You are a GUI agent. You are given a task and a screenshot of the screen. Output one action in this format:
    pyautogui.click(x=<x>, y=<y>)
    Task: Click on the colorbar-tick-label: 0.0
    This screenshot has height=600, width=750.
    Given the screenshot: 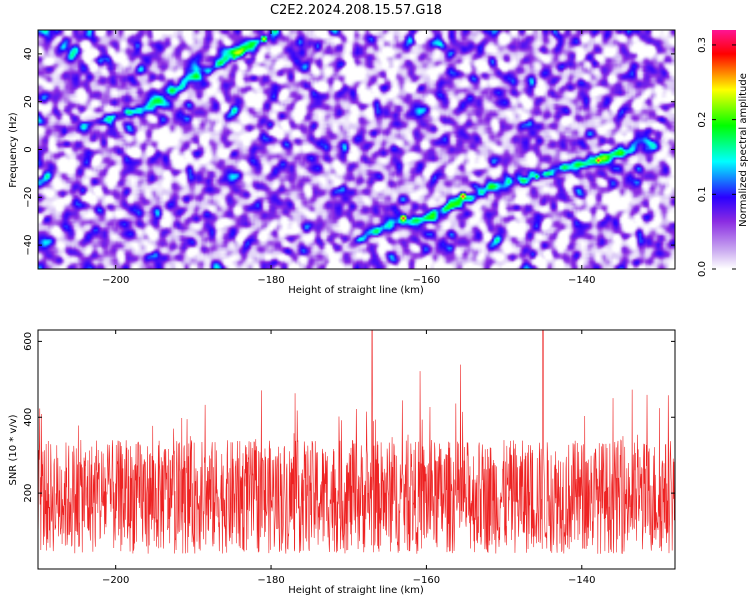 What is the action you would take?
    pyautogui.click(x=702, y=269)
    